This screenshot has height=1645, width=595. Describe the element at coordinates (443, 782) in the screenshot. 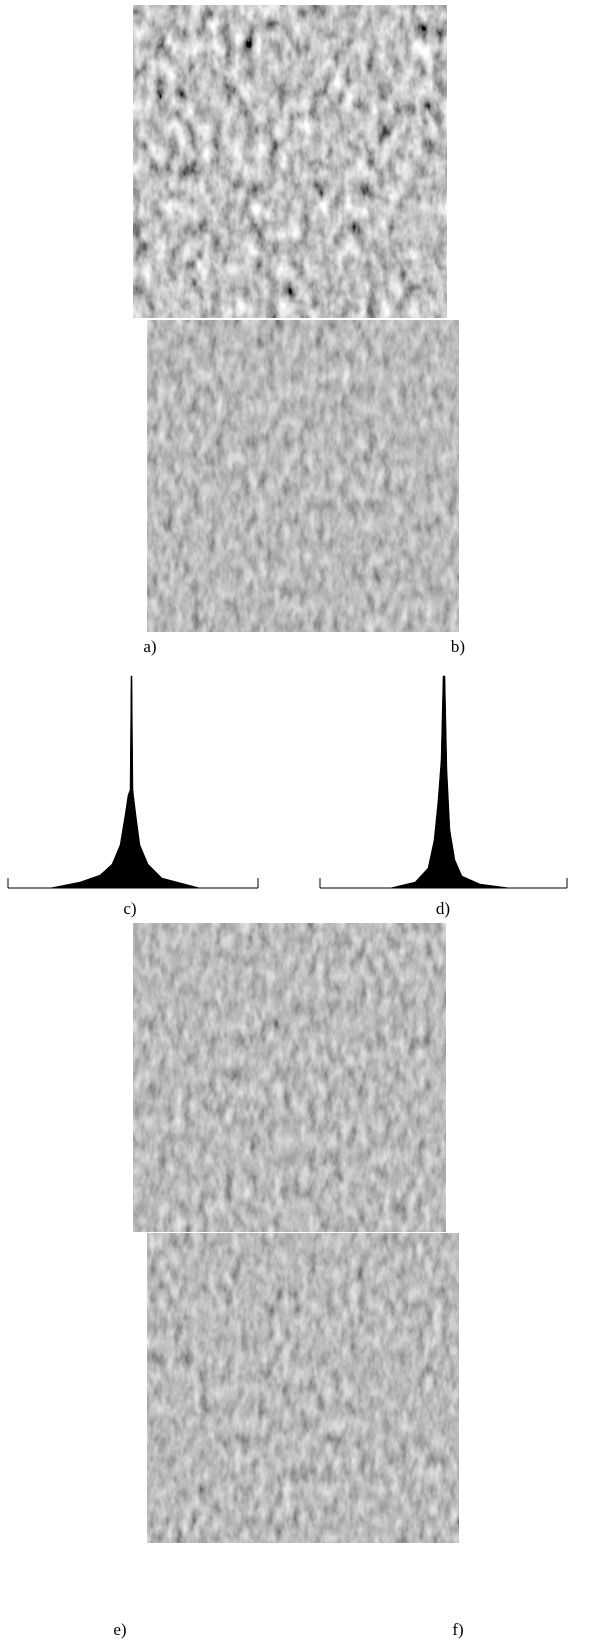

I see `histogram-d` at that location.